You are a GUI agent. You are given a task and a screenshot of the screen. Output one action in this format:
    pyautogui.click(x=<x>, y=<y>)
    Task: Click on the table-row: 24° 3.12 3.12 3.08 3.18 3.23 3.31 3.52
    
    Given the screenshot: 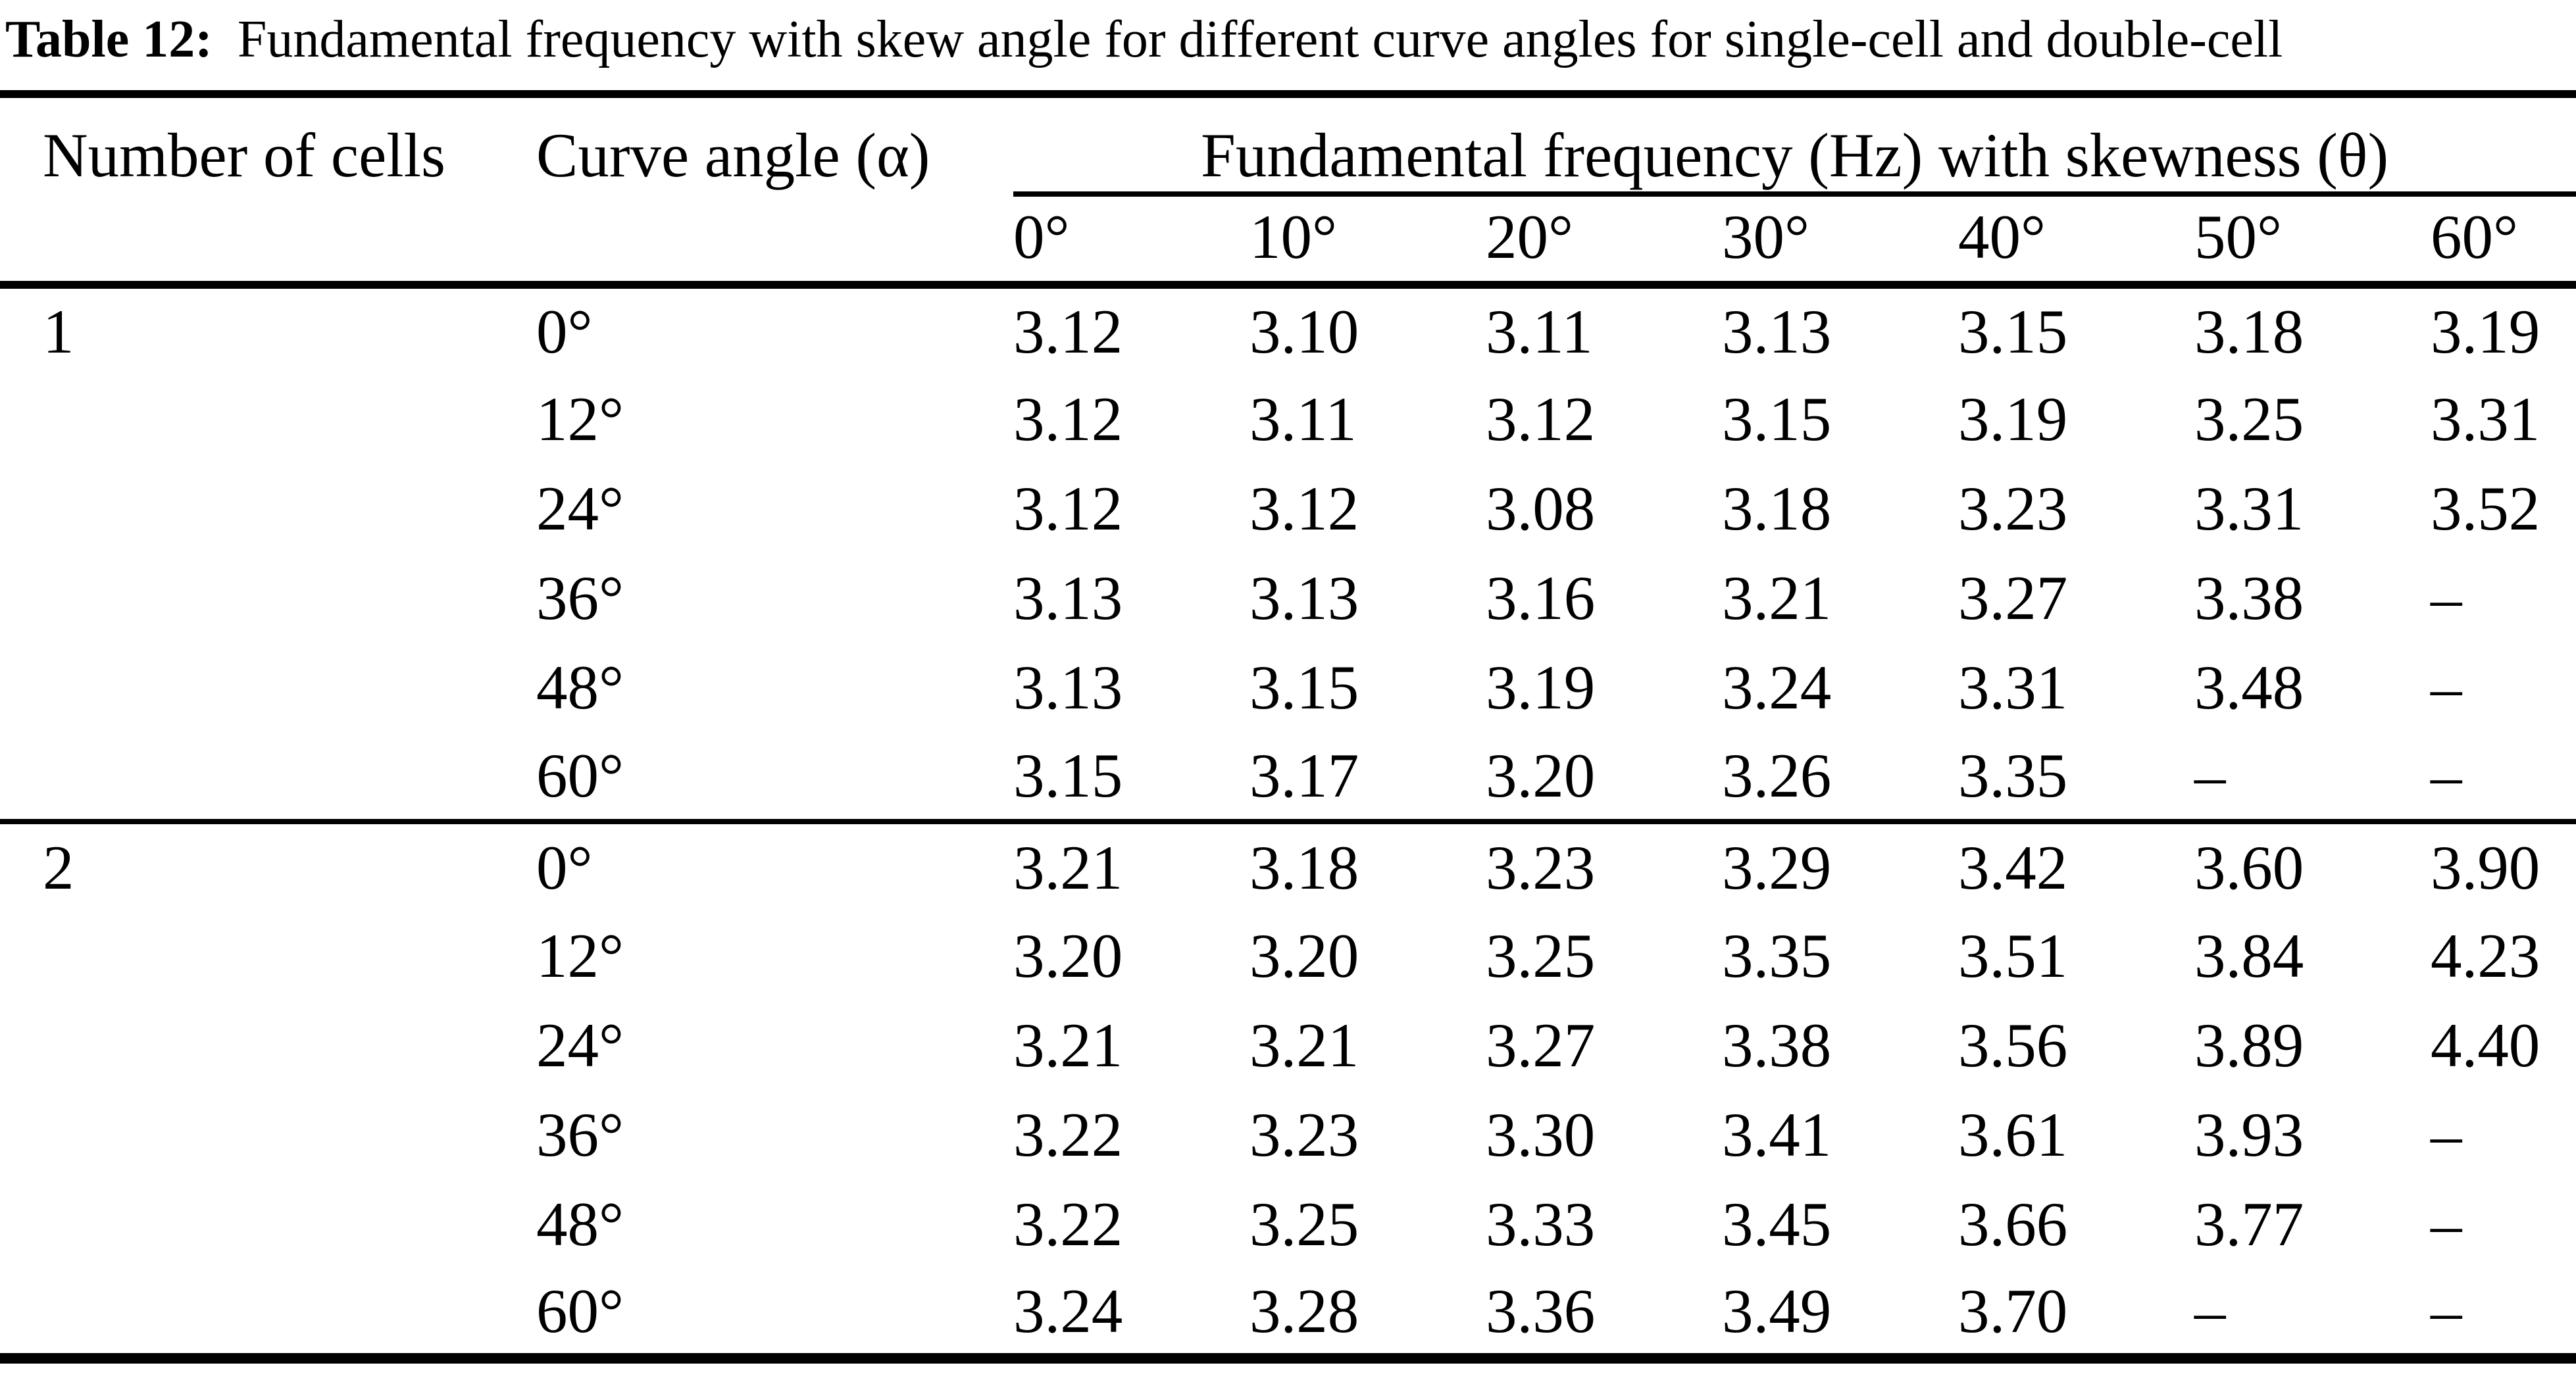 What is the action you would take?
    pyautogui.click(x=1288, y=509)
    